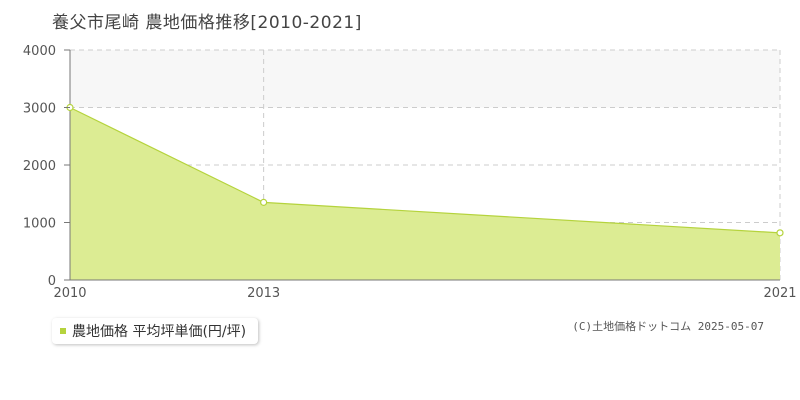 This screenshot has width=800, height=400. Describe the element at coordinates (63, 331) in the screenshot. I see `legend-swatch` at that location.